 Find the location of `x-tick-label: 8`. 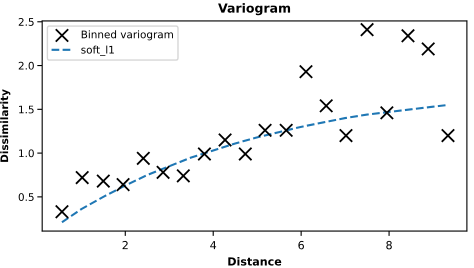

x-tick-label: 8 is located at coordinates (389, 245).